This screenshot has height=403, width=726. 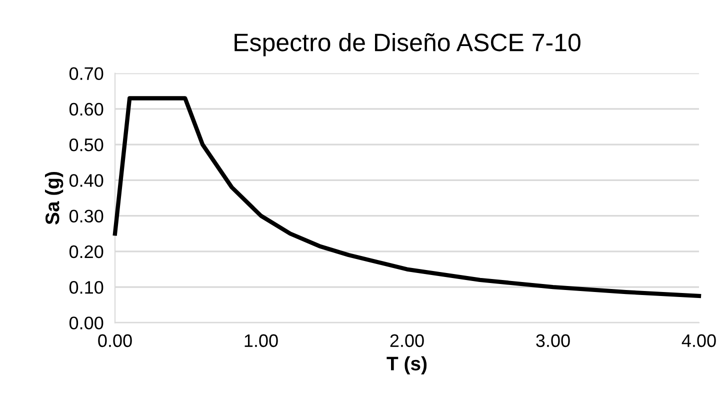 What do you see at coordinates (86, 323) in the screenshot?
I see `y-tick-label: 0.00` at bounding box center [86, 323].